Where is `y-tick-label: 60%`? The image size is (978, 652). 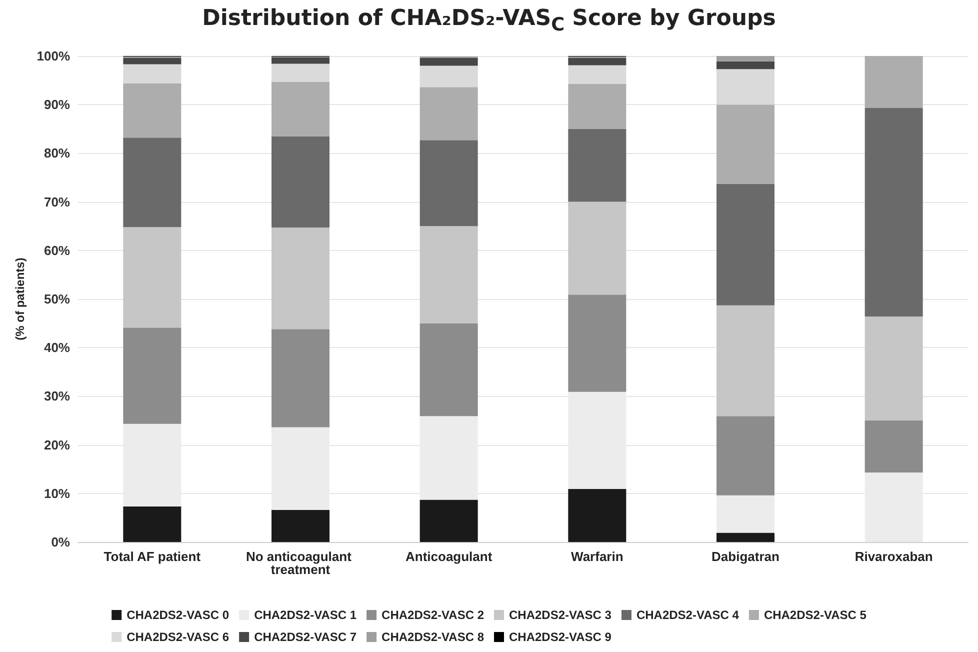
y-tick-label: 60% is located at coordinates (57, 250).